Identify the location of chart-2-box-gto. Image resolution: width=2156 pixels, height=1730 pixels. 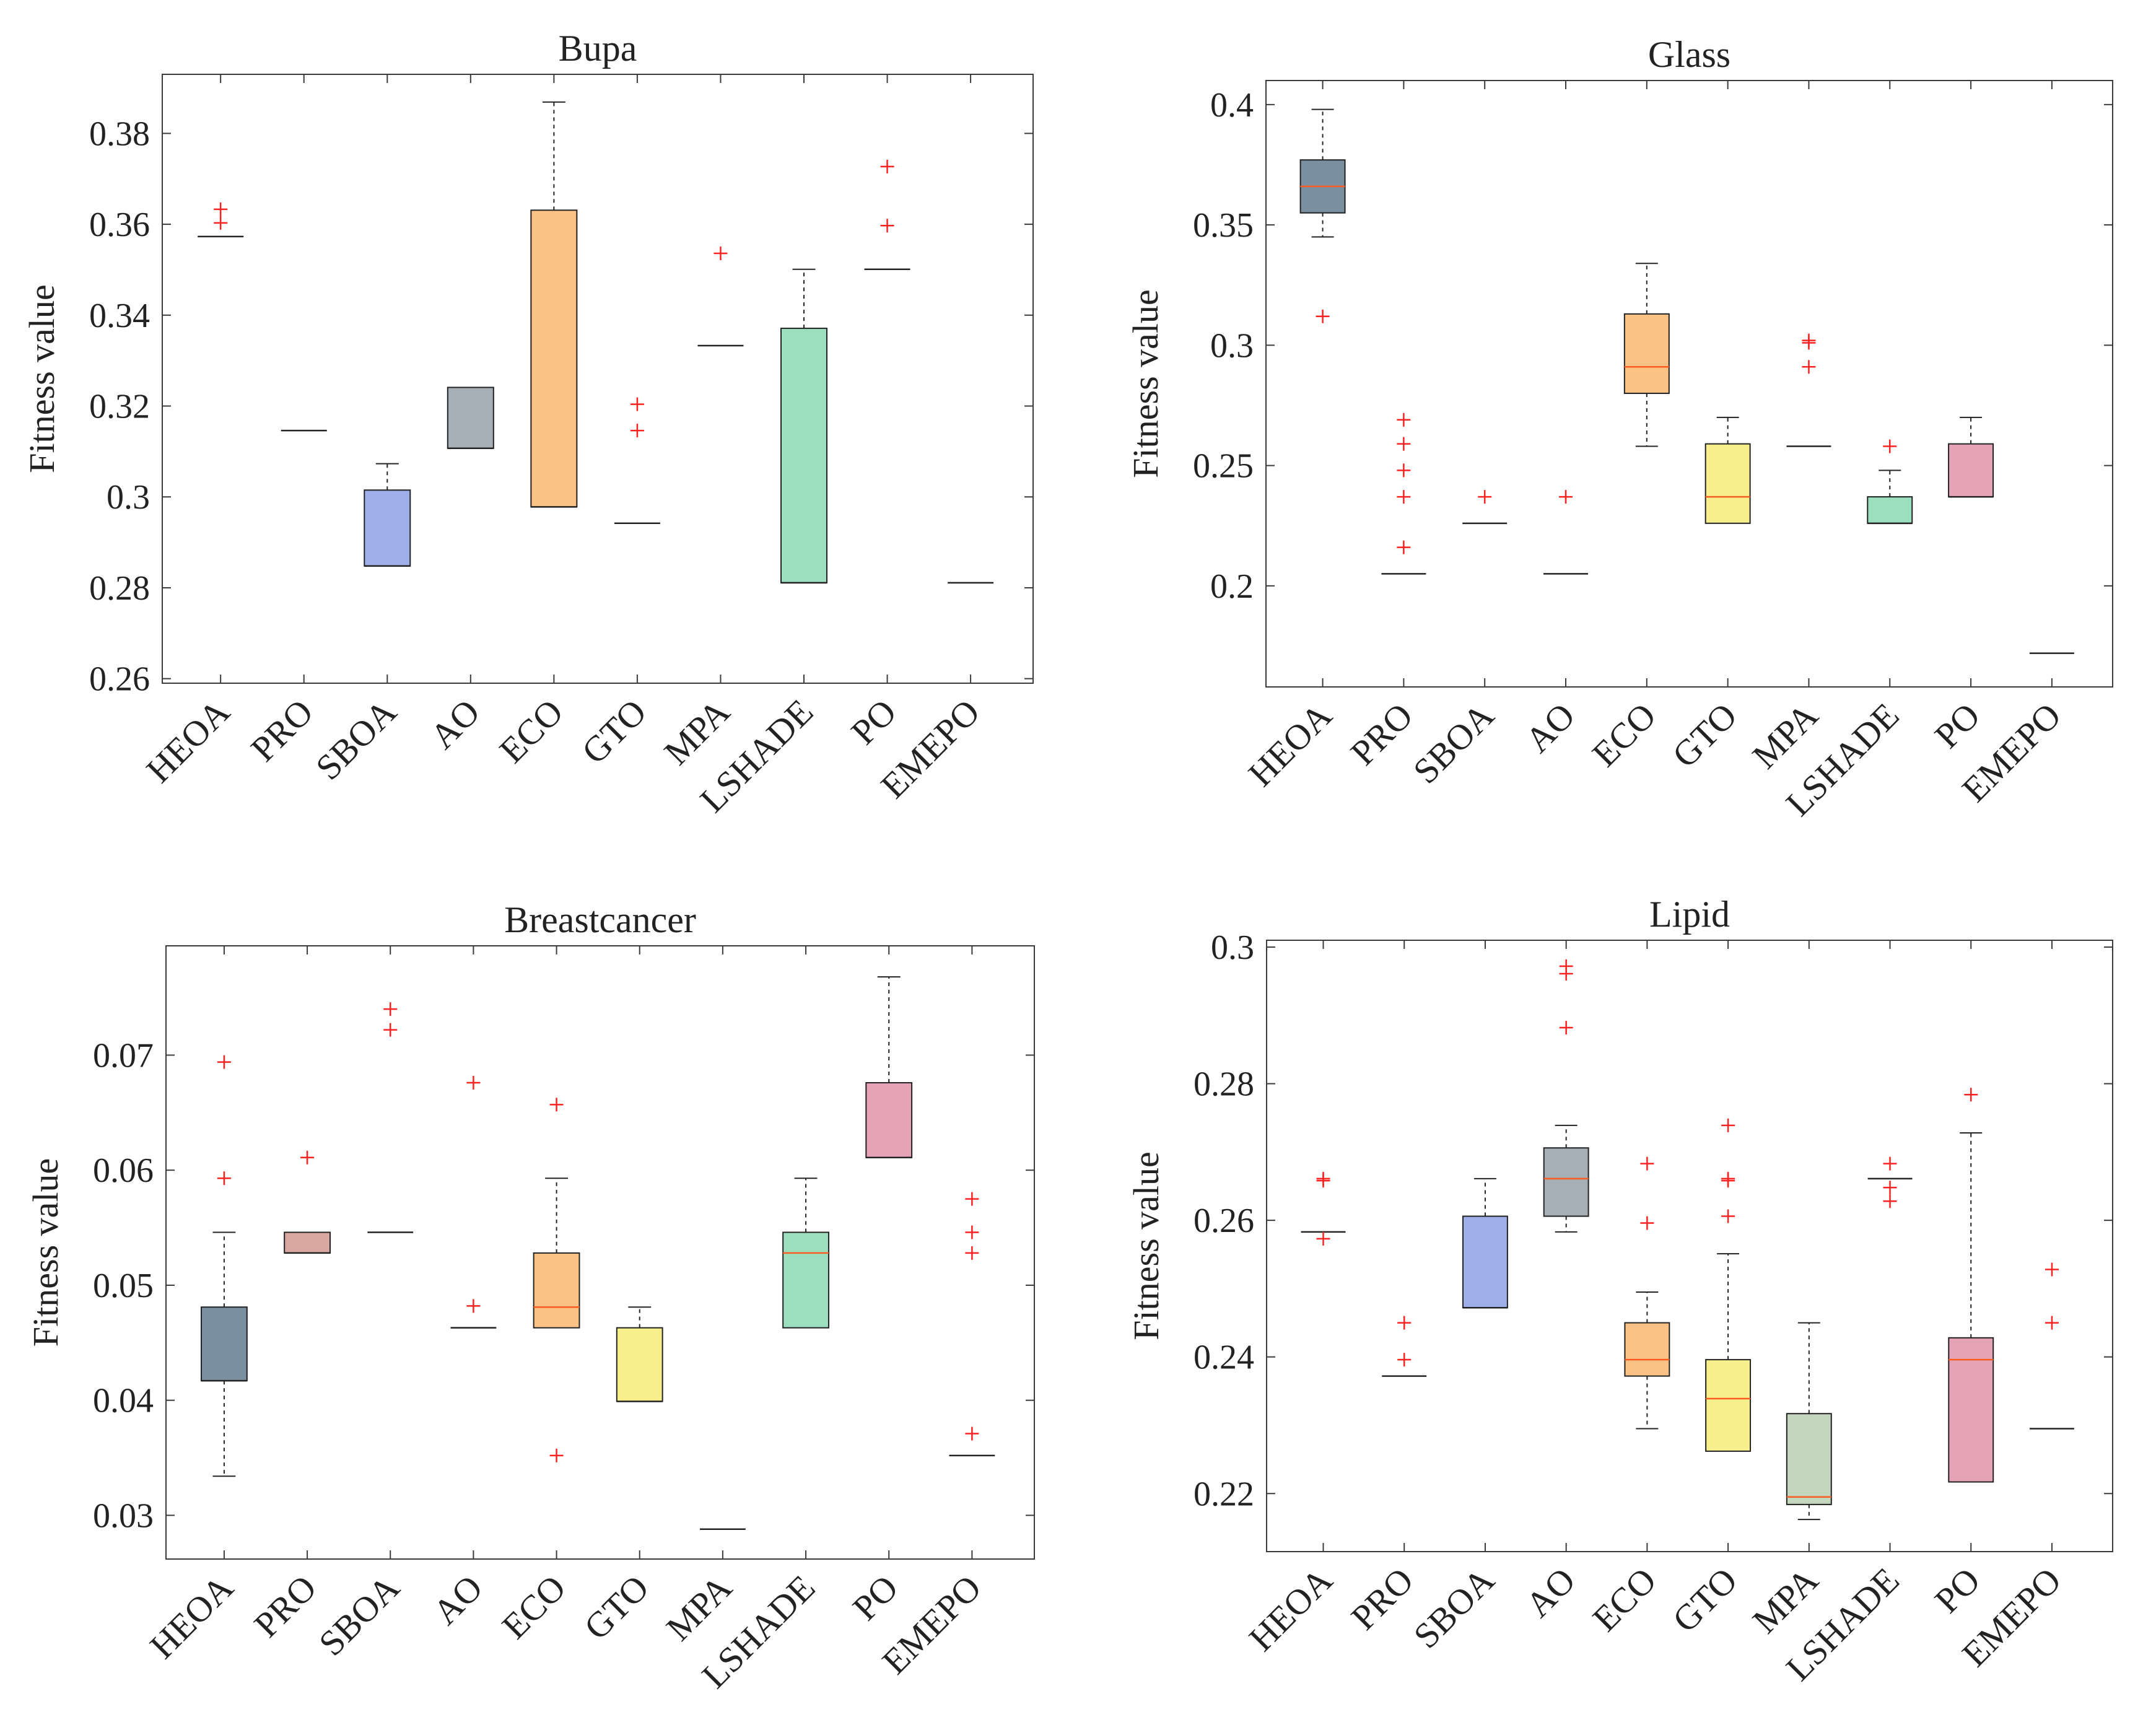
(640, 1365).